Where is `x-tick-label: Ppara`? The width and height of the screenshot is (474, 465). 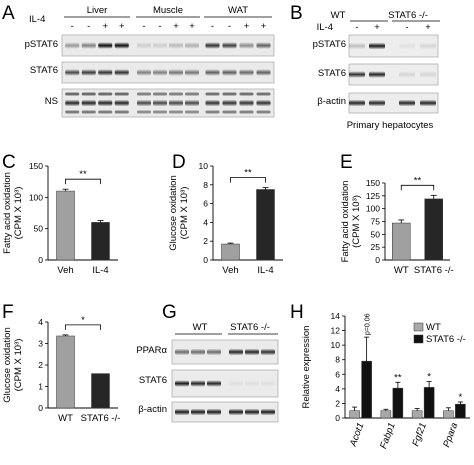
x-tick-label: Ppara is located at coordinates (450, 435).